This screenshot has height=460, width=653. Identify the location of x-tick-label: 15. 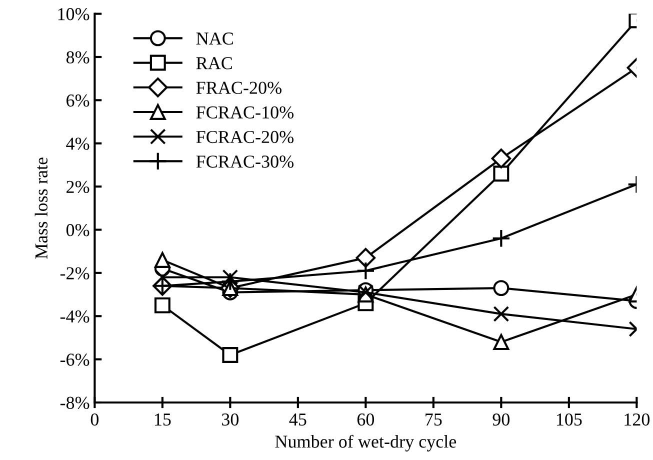
(162, 420).